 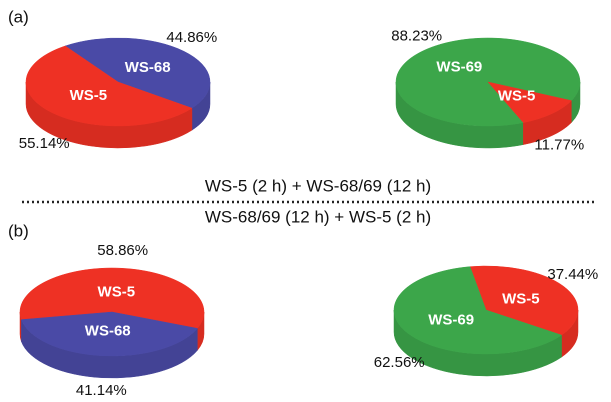 What do you see at coordinates (101, 390) in the screenshot?
I see `value-label: 41.14%` at bounding box center [101, 390].